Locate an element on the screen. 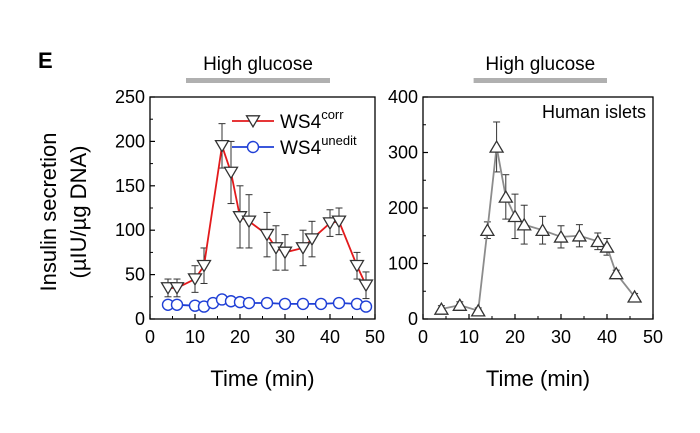 The image size is (700, 433). legend-label-human-islets: Human islets is located at coordinates (594, 112).